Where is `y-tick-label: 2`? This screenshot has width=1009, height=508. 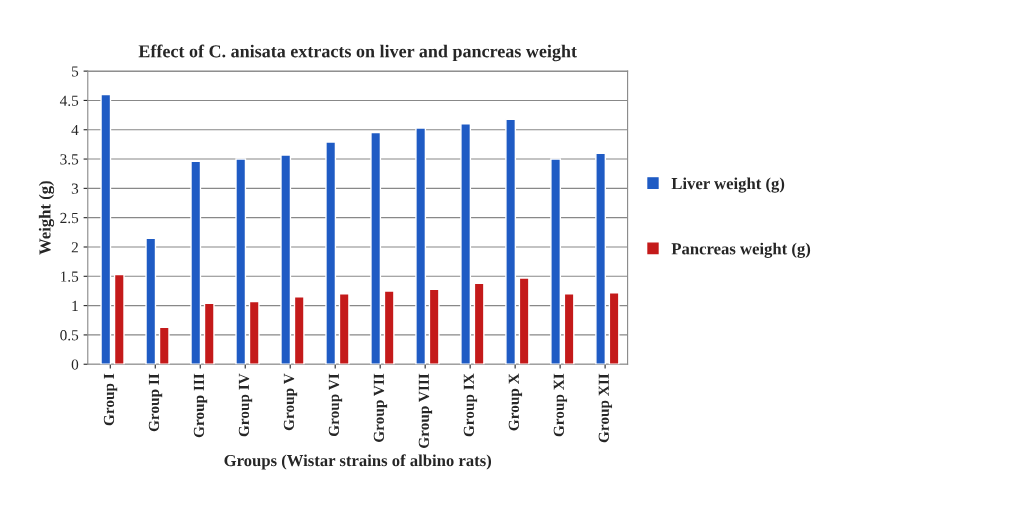
y-tick-label: 2 is located at coordinates (74, 247).